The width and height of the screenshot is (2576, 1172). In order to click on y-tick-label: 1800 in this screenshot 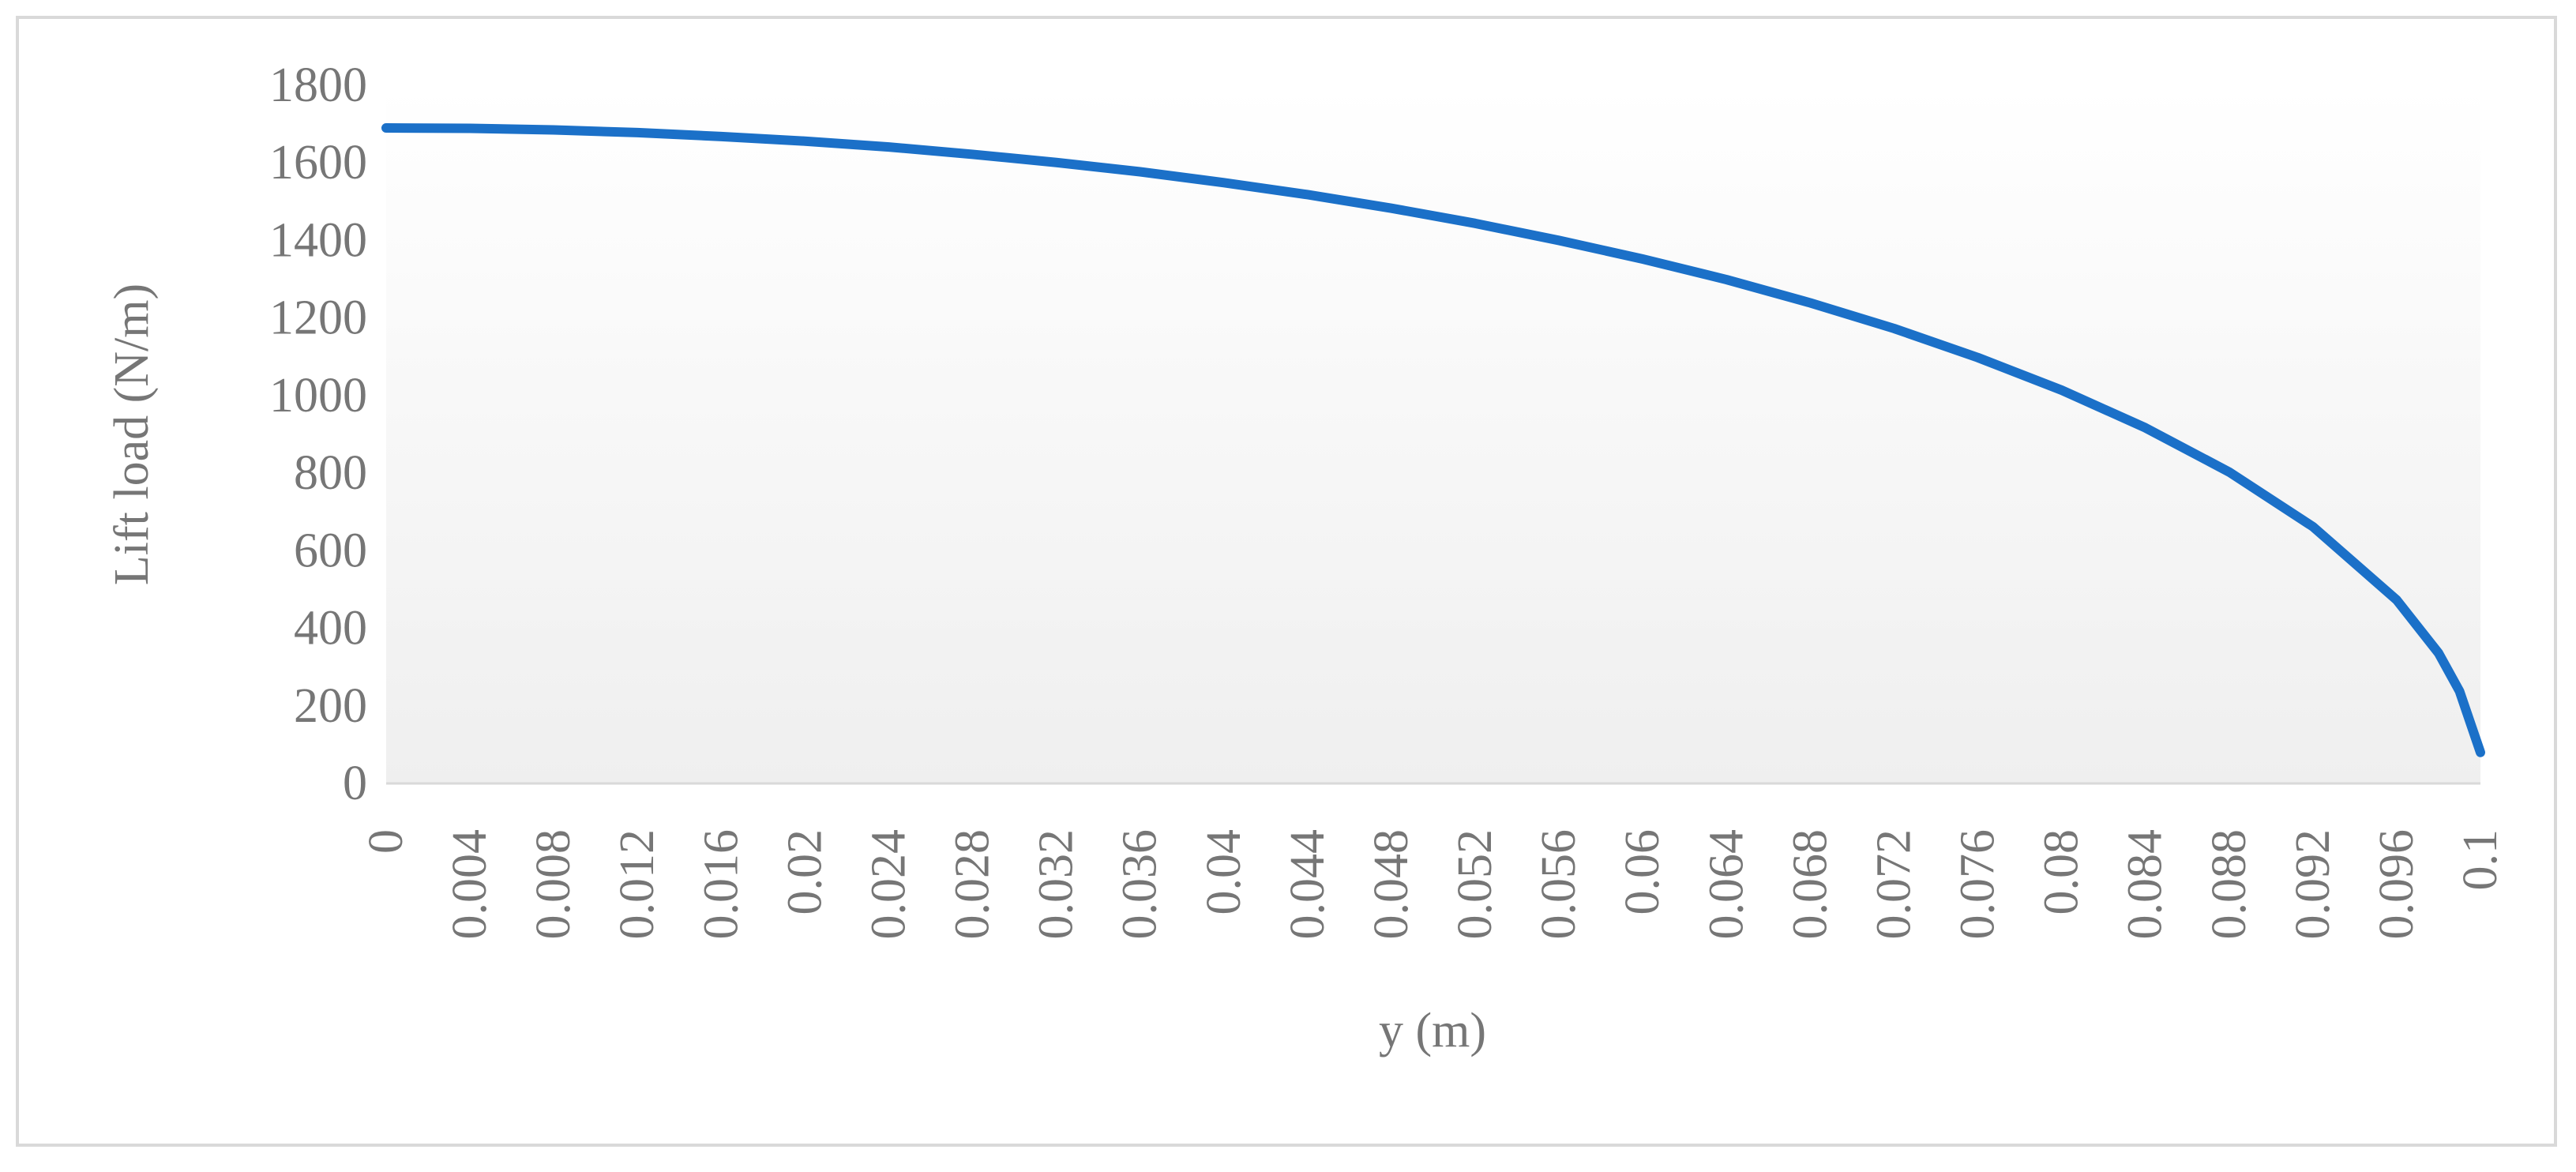, I will do `click(318, 85)`.